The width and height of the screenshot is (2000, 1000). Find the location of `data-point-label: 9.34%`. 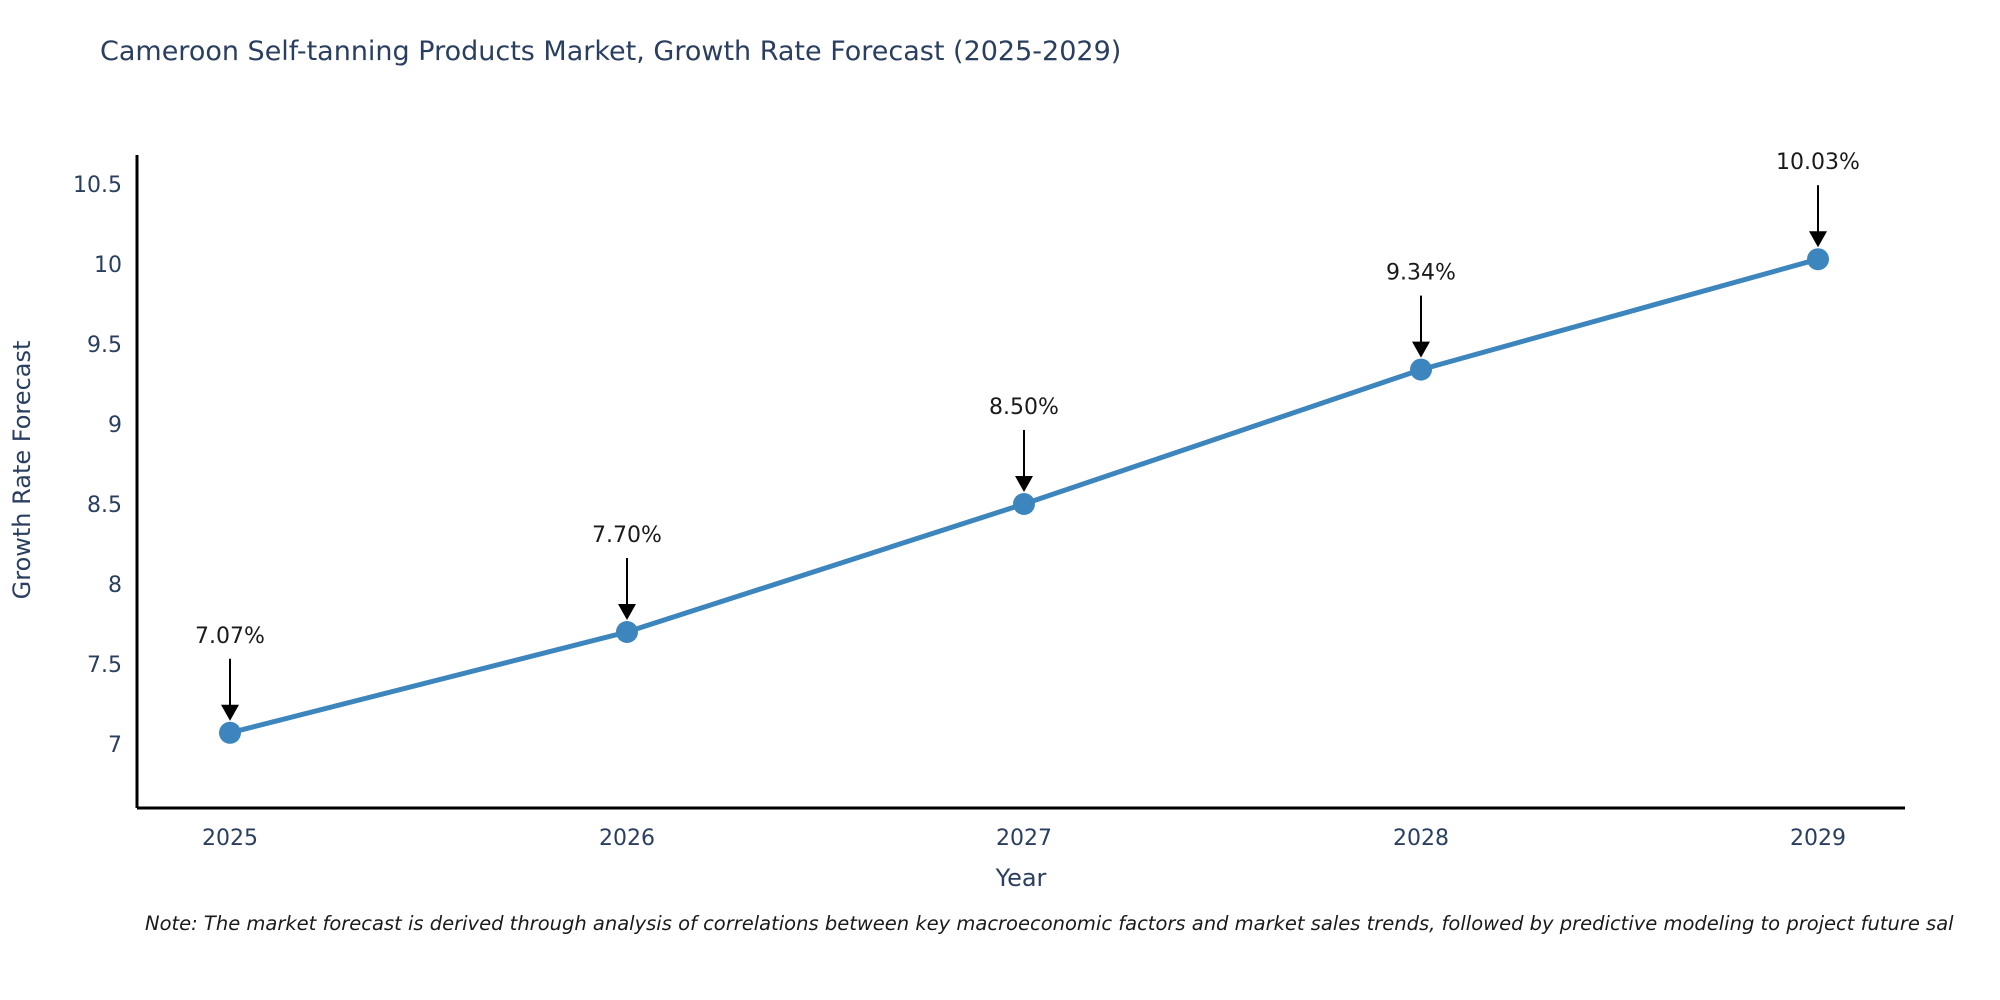

data-point-label: 9.34% is located at coordinates (1421, 273).